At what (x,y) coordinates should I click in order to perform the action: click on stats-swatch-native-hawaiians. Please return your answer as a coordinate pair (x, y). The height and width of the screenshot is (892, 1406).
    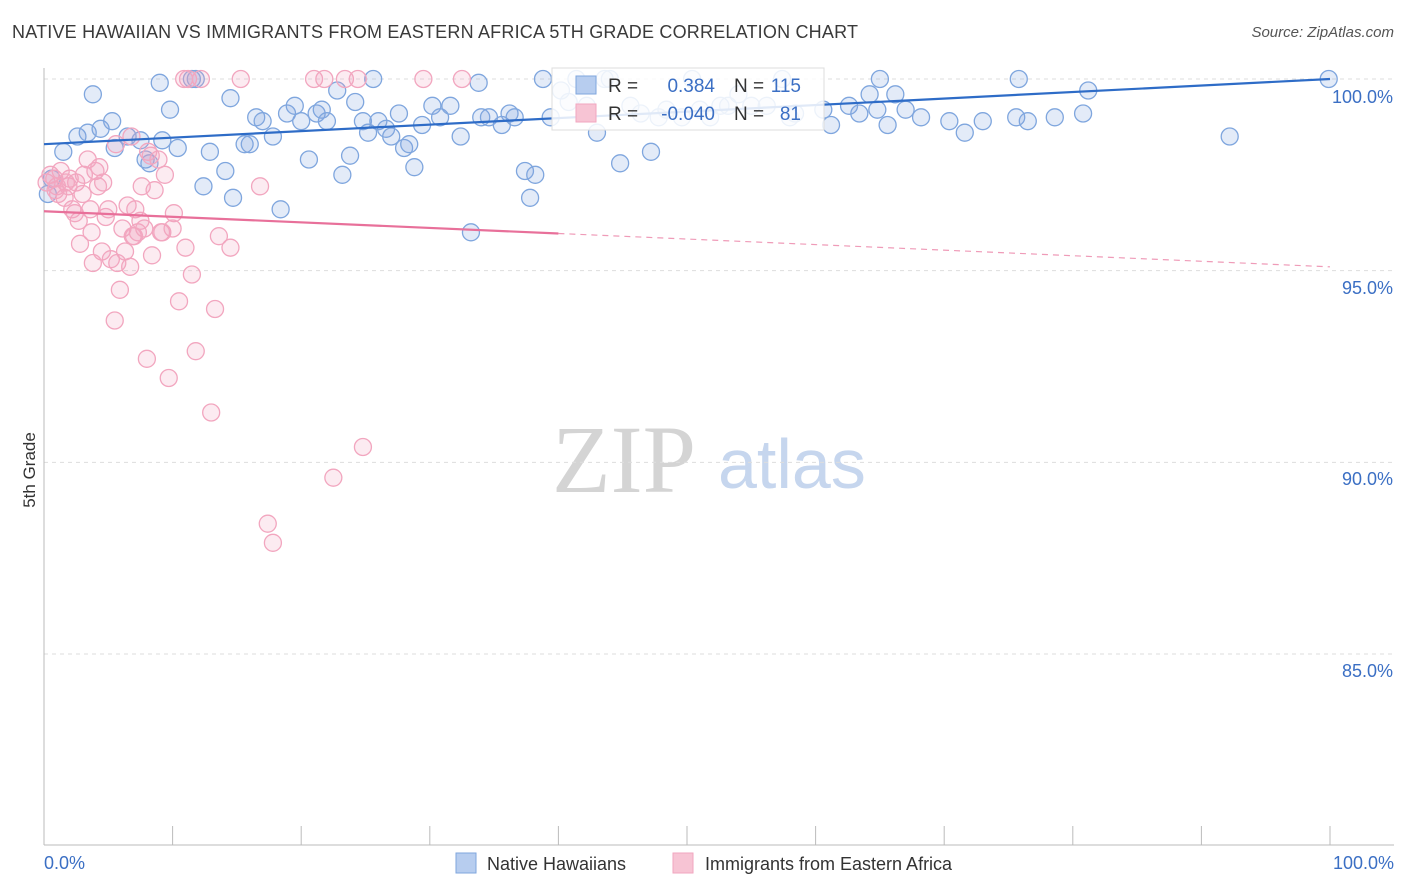
    Looking at the image, I should click on (586, 85).